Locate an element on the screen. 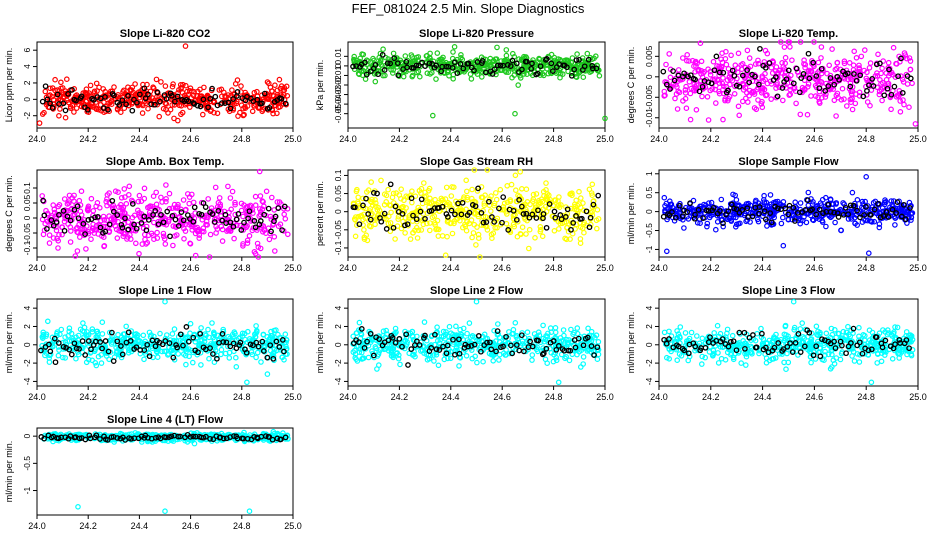 The height and width of the screenshot is (540, 936). y-tick-label: -0.04 is located at coordinates (338, 104).